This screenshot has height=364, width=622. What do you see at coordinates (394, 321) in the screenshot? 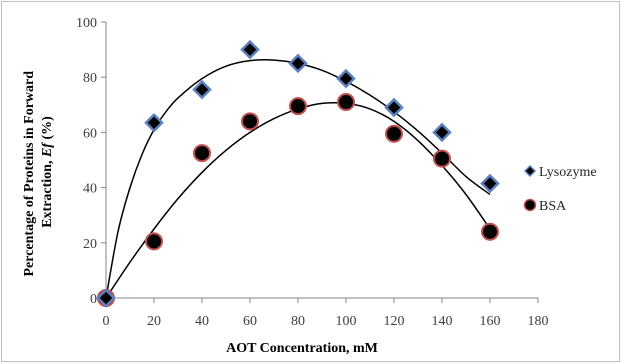
I see `x-tick-label: 120` at bounding box center [394, 321].